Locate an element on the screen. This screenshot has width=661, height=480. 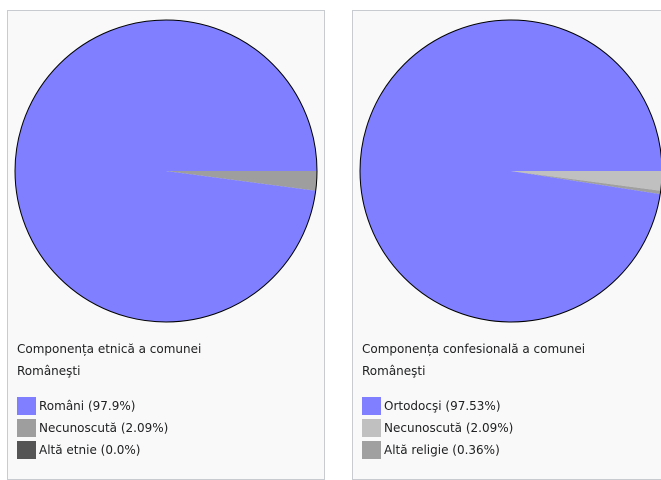
religious-chart-title-line-2: Româneşti is located at coordinates (394, 371).